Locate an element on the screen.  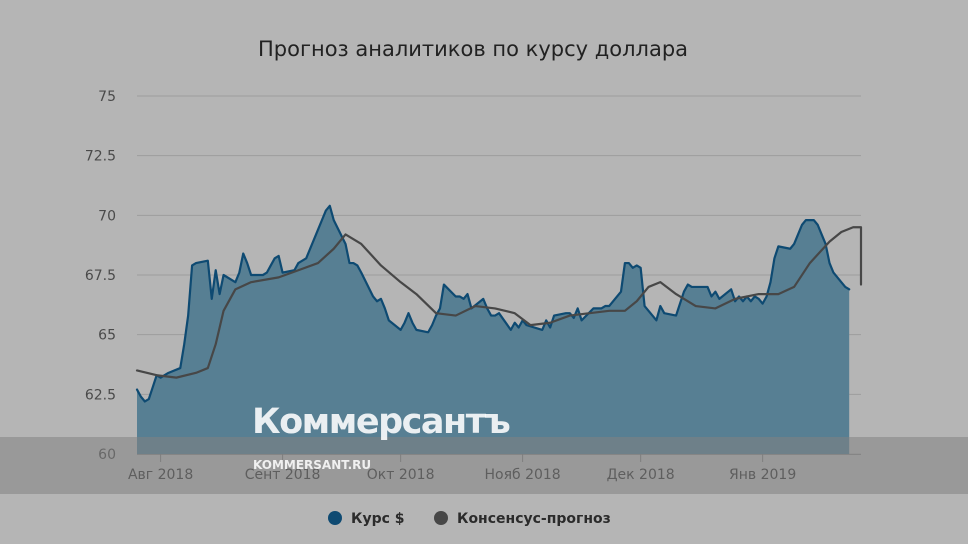
y-tick-label: 70 is located at coordinates (107, 216).